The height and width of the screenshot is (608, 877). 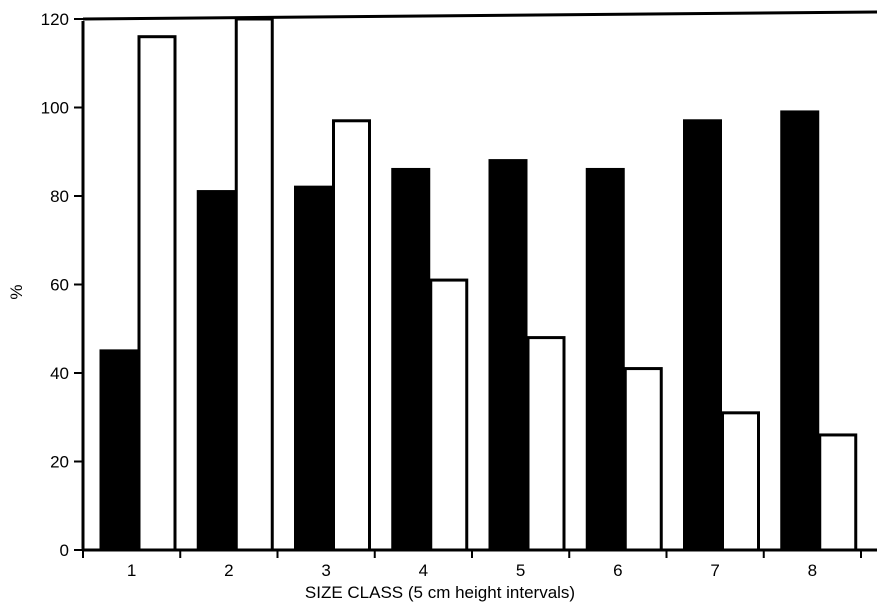 I want to click on x-tick-label: 4, so click(x=423, y=570).